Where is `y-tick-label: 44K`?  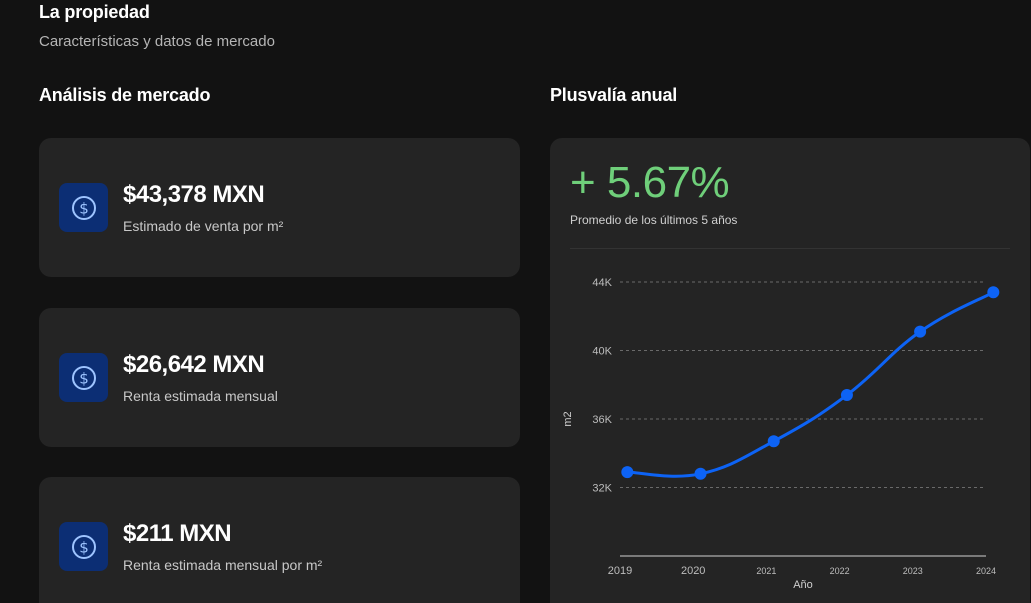 y-tick-label: 44K is located at coordinates (602, 283).